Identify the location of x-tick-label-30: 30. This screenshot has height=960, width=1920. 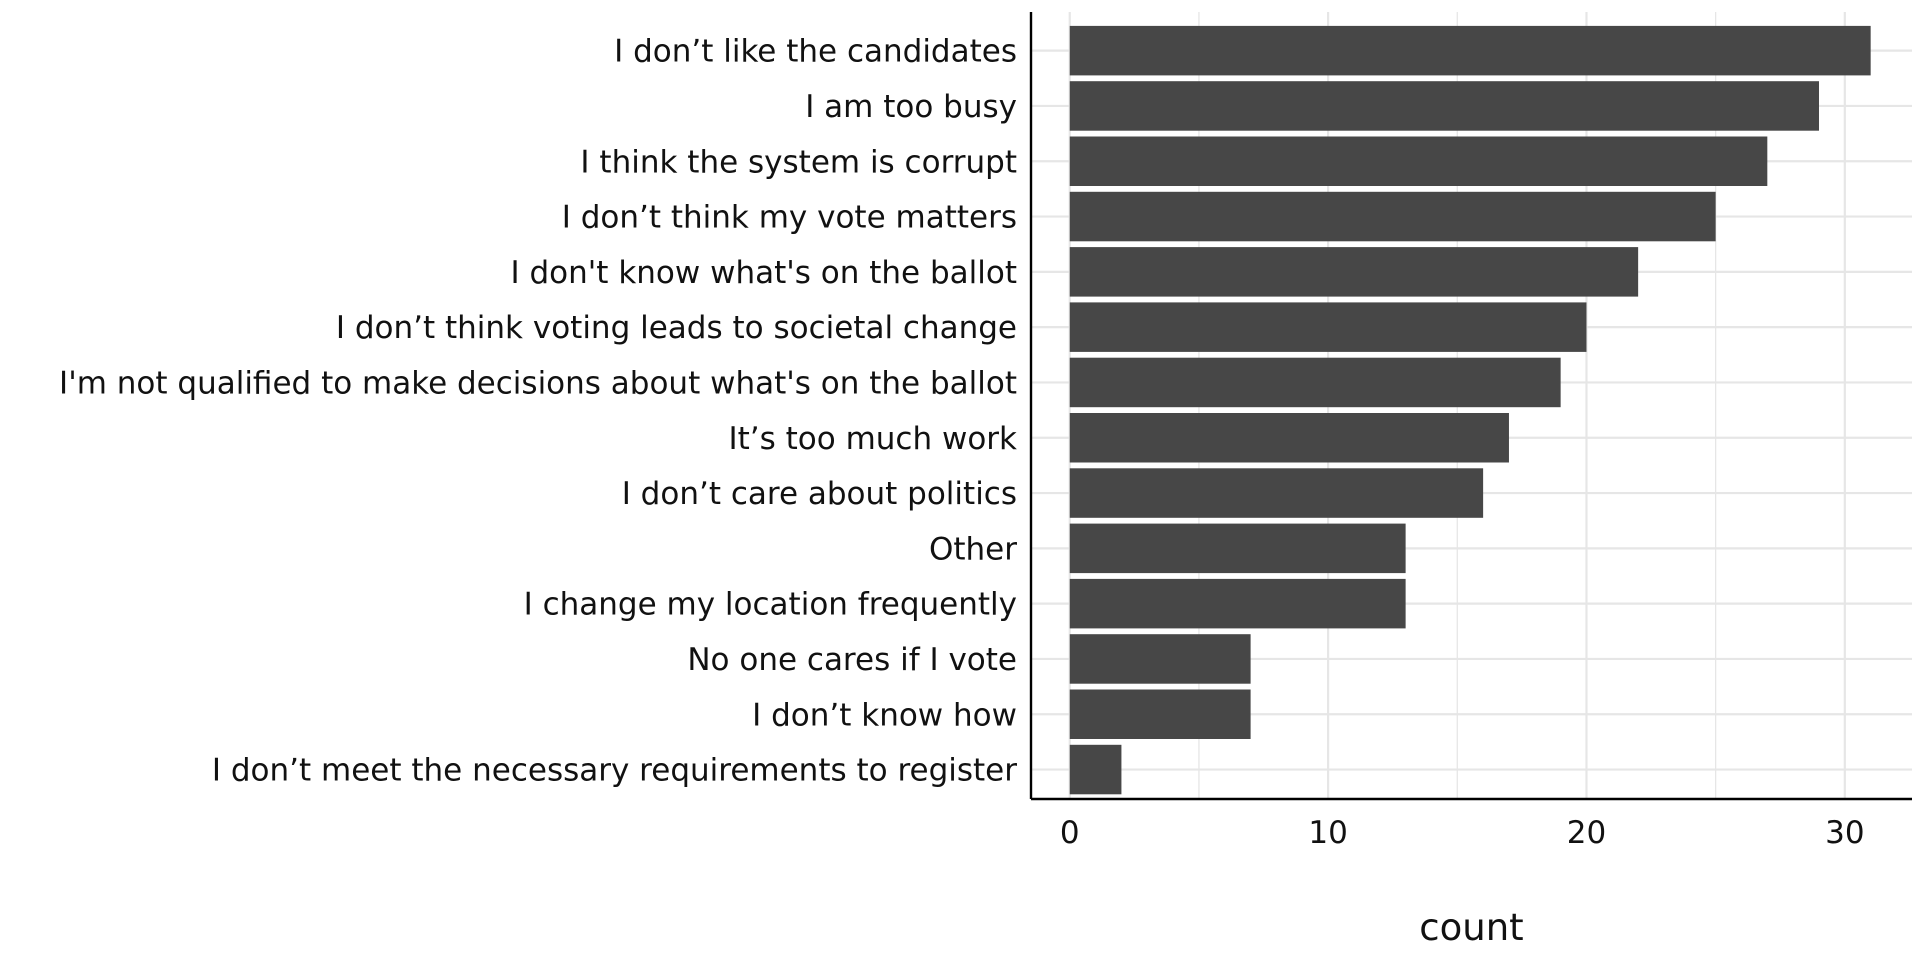
(1844, 833).